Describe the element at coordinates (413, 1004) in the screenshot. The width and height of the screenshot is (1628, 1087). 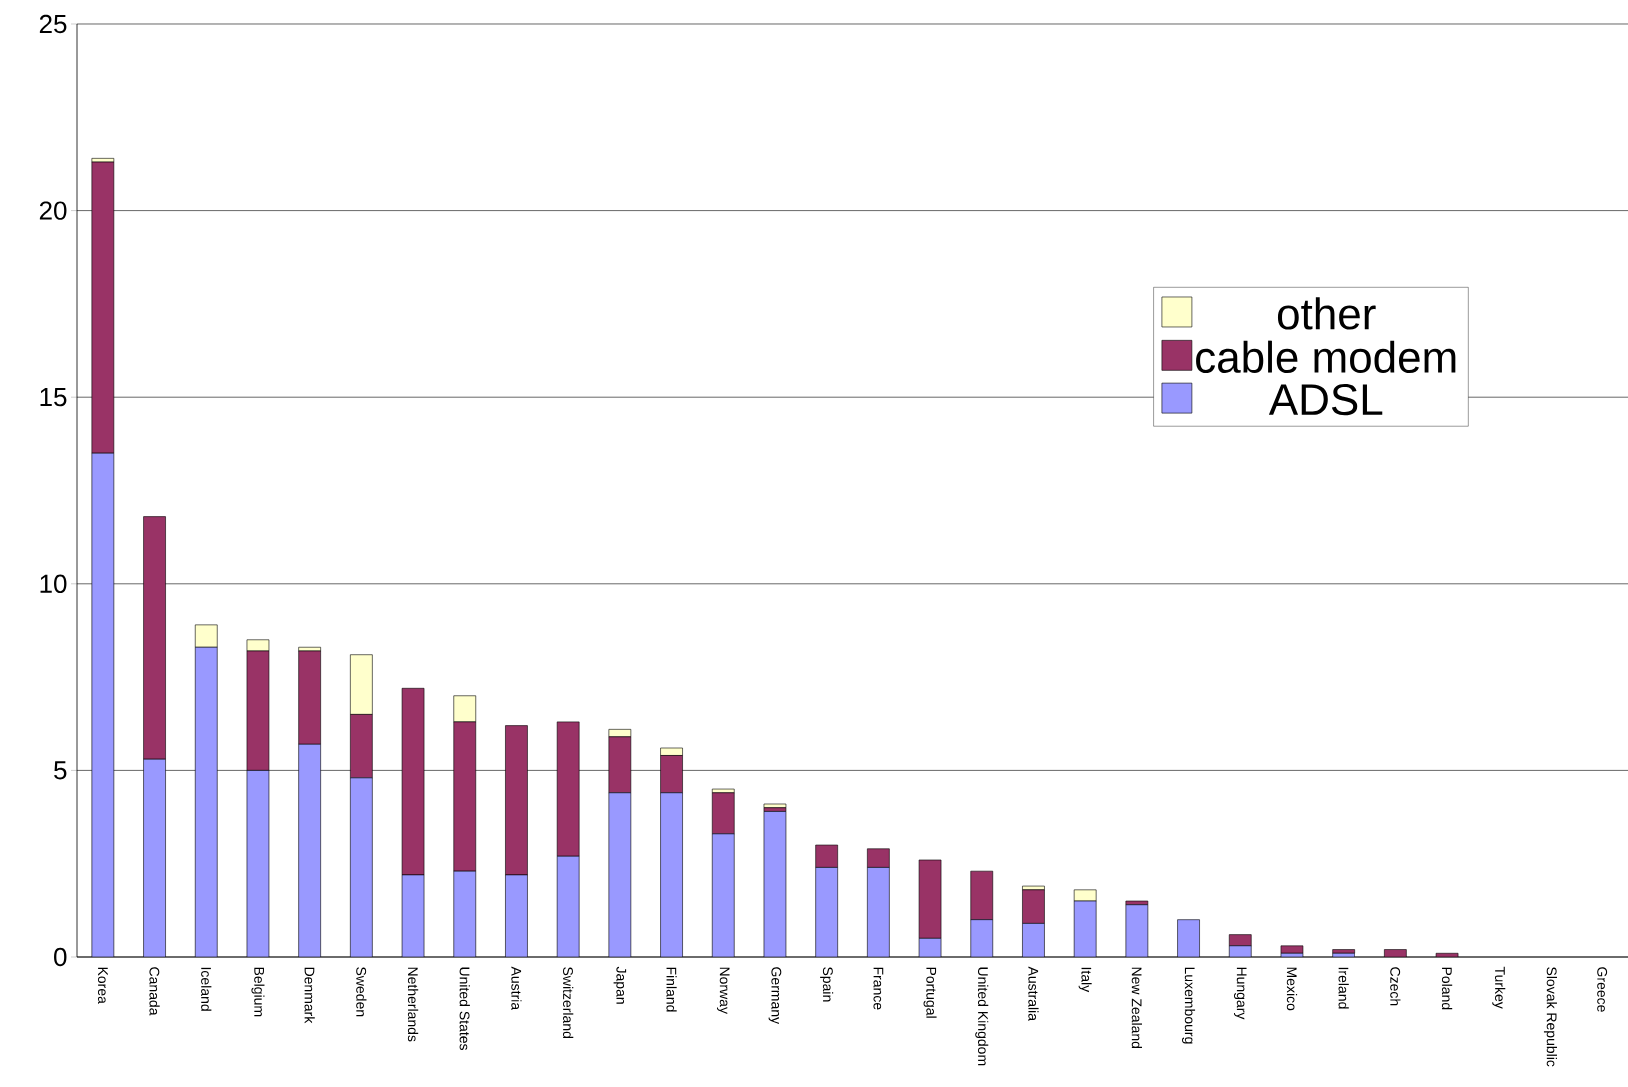
I see `x-tick-label: Netherlands` at that location.